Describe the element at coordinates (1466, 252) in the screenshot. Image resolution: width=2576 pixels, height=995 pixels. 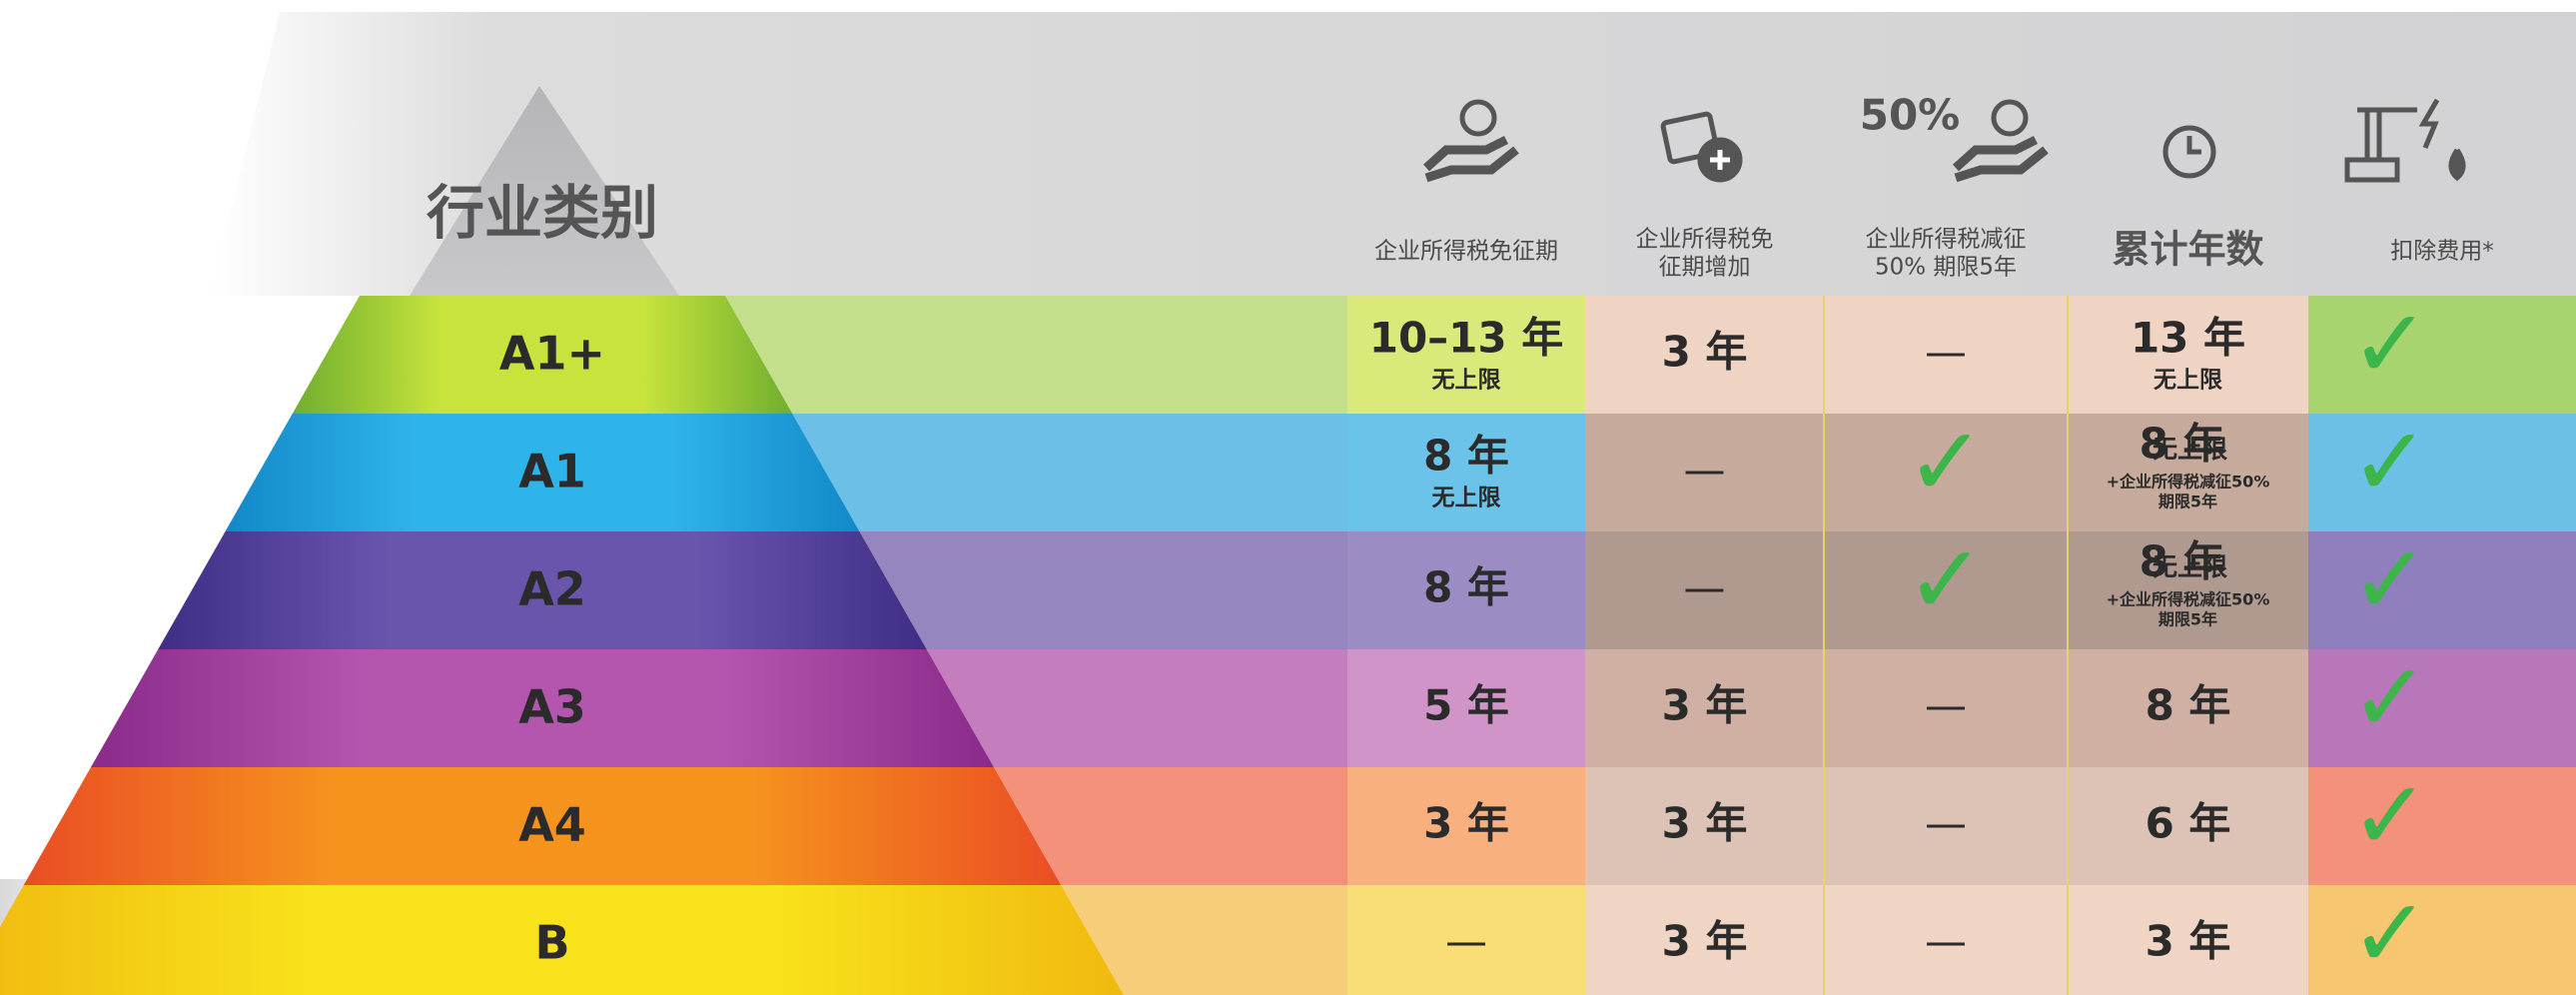
I see `column-header: 企业所得税免征期` at that location.